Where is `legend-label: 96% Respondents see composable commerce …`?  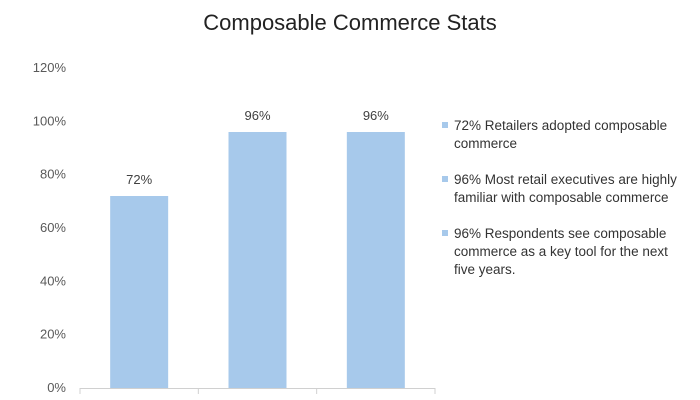 legend-label: 96% Respondents see composable commerce … is located at coordinates (561, 251).